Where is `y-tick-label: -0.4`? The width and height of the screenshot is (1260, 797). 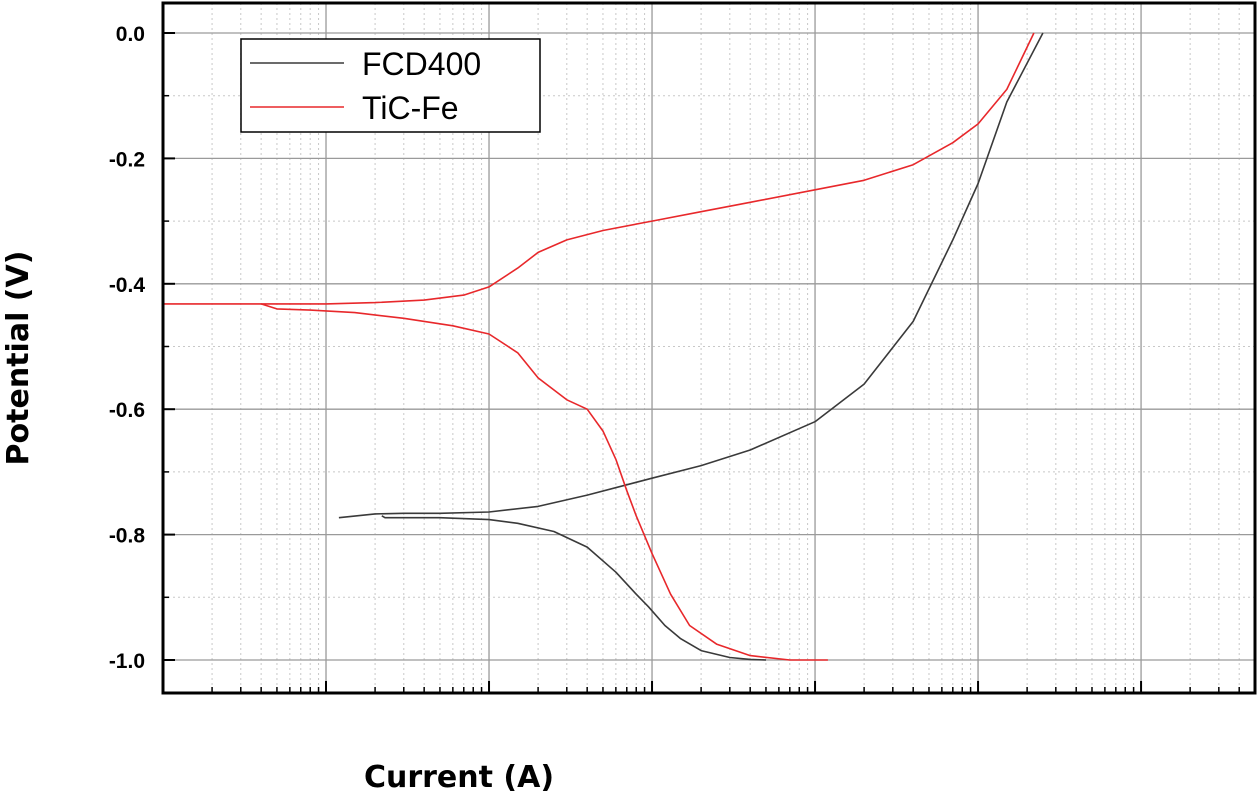 y-tick-label: -0.4 is located at coordinates (127, 285).